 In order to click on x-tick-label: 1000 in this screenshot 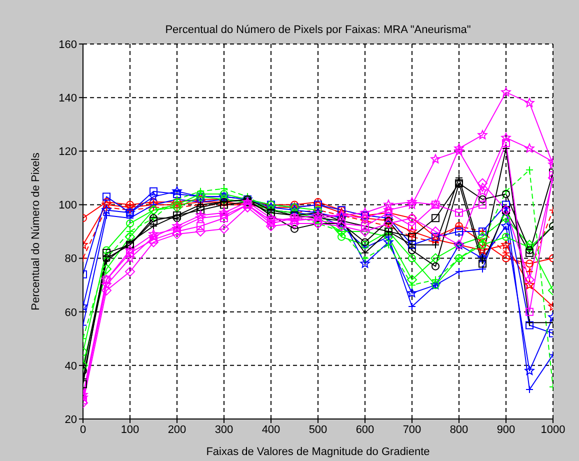, I will do `click(553, 430)`.